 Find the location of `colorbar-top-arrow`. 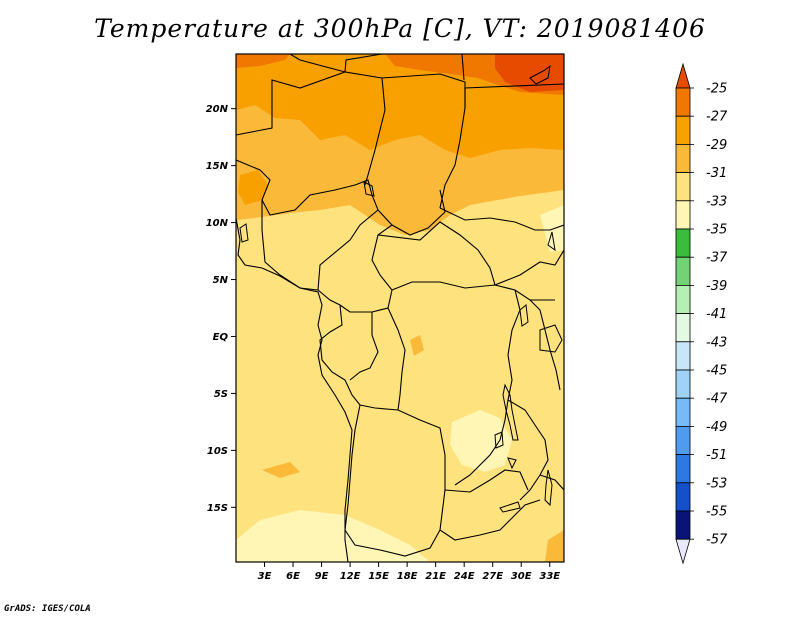

colorbar-top-arrow is located at coordinates (683, 75).